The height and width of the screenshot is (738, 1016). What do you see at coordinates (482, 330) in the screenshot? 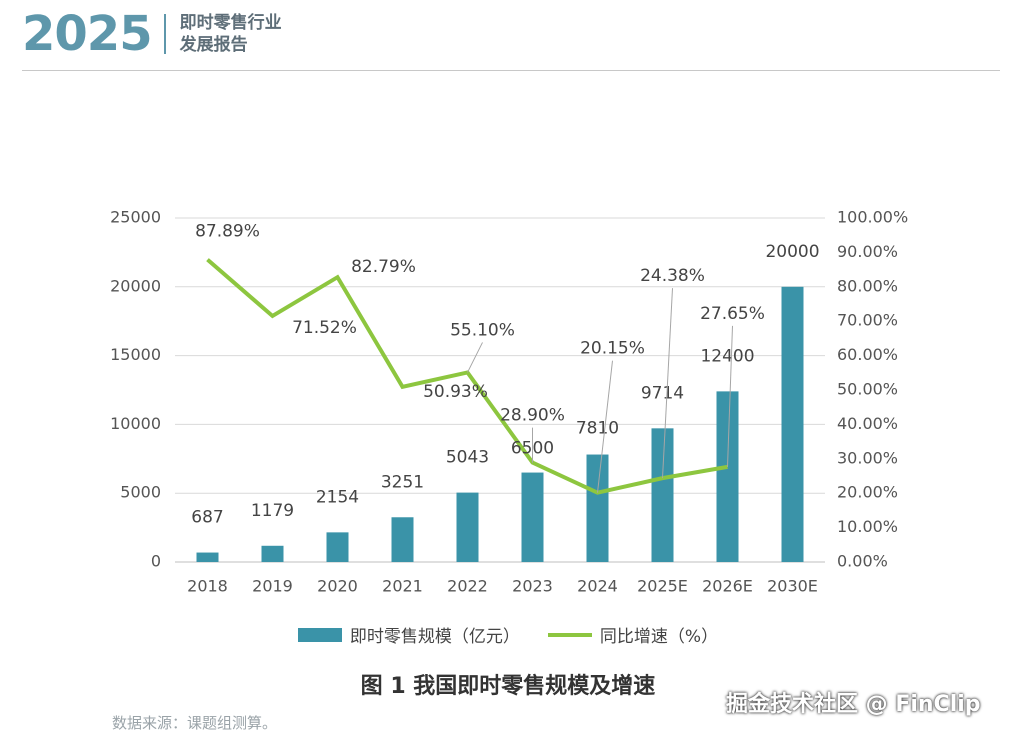
I see `line-data-label: 55.10%` at bounding box center [482, 330].